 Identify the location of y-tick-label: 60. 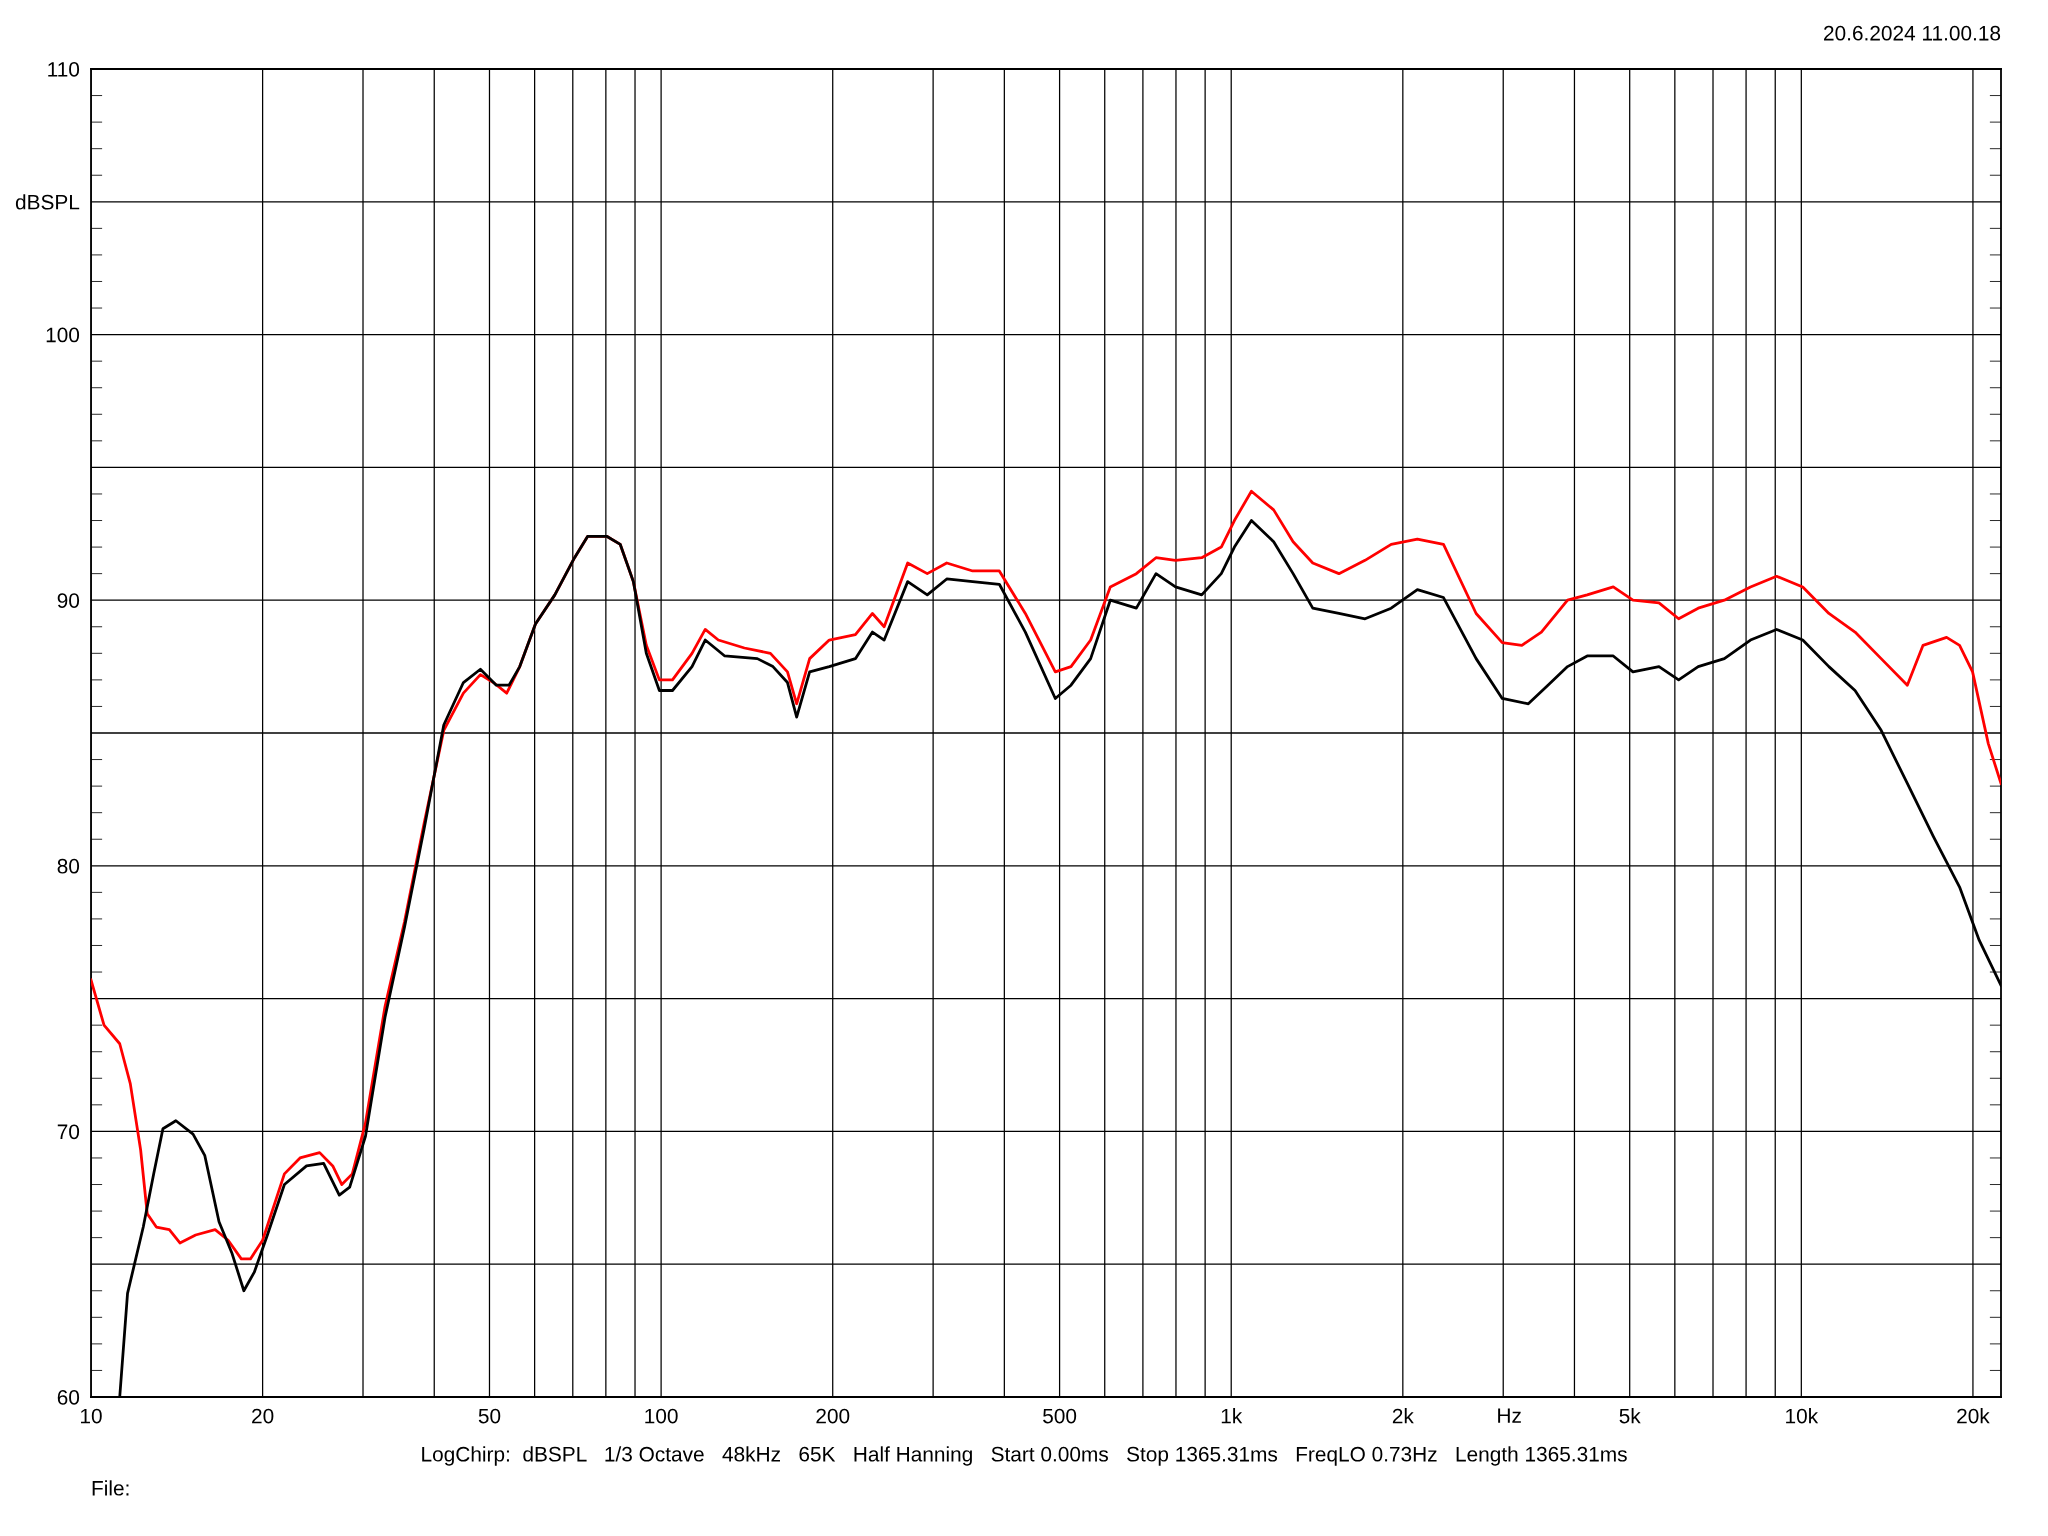
(68, 1397).